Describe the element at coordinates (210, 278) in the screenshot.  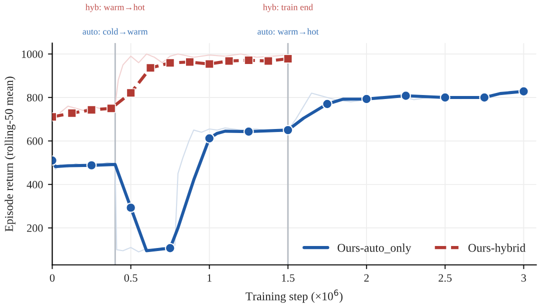
I see `x-tick-label: 1` at that location.